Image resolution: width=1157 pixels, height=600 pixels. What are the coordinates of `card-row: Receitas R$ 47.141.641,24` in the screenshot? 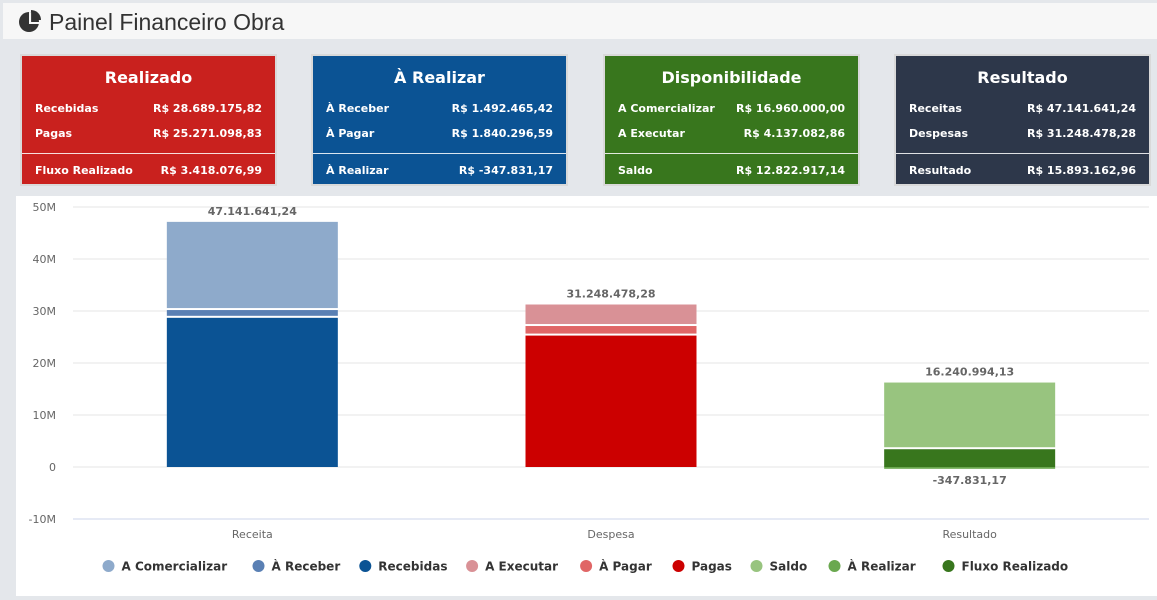 It's located at (1022, 108).